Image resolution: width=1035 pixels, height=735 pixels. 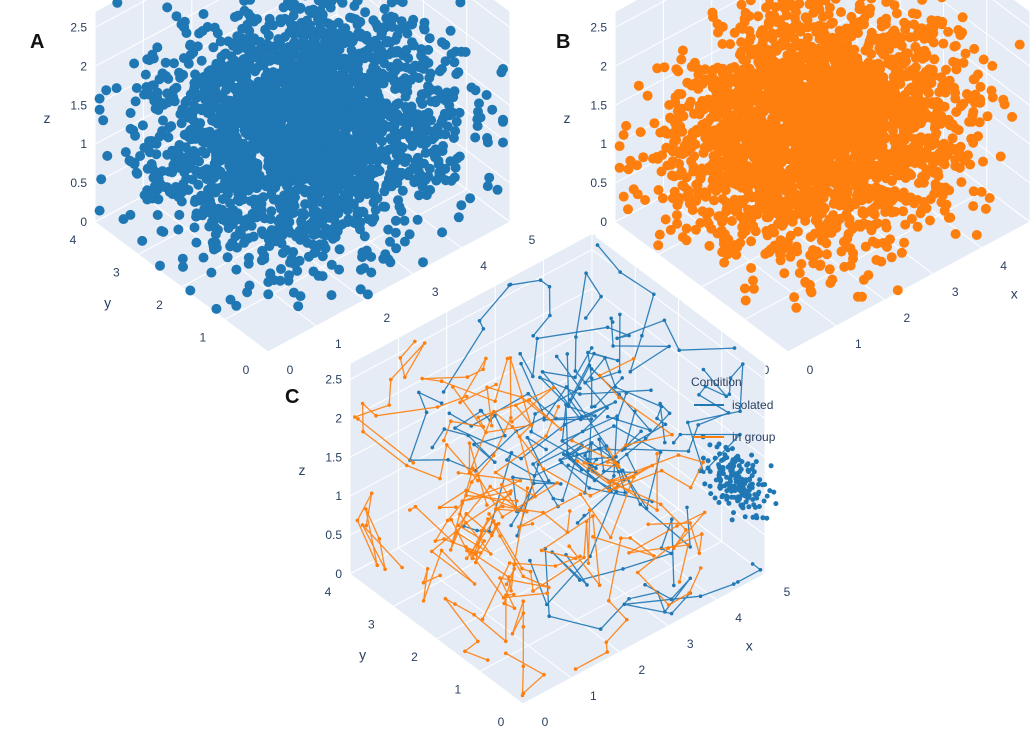 What do you see at coordinates (83, 66) in the screenshot?
I see `z-tick-label: 2` at bounding box center [83, 66].